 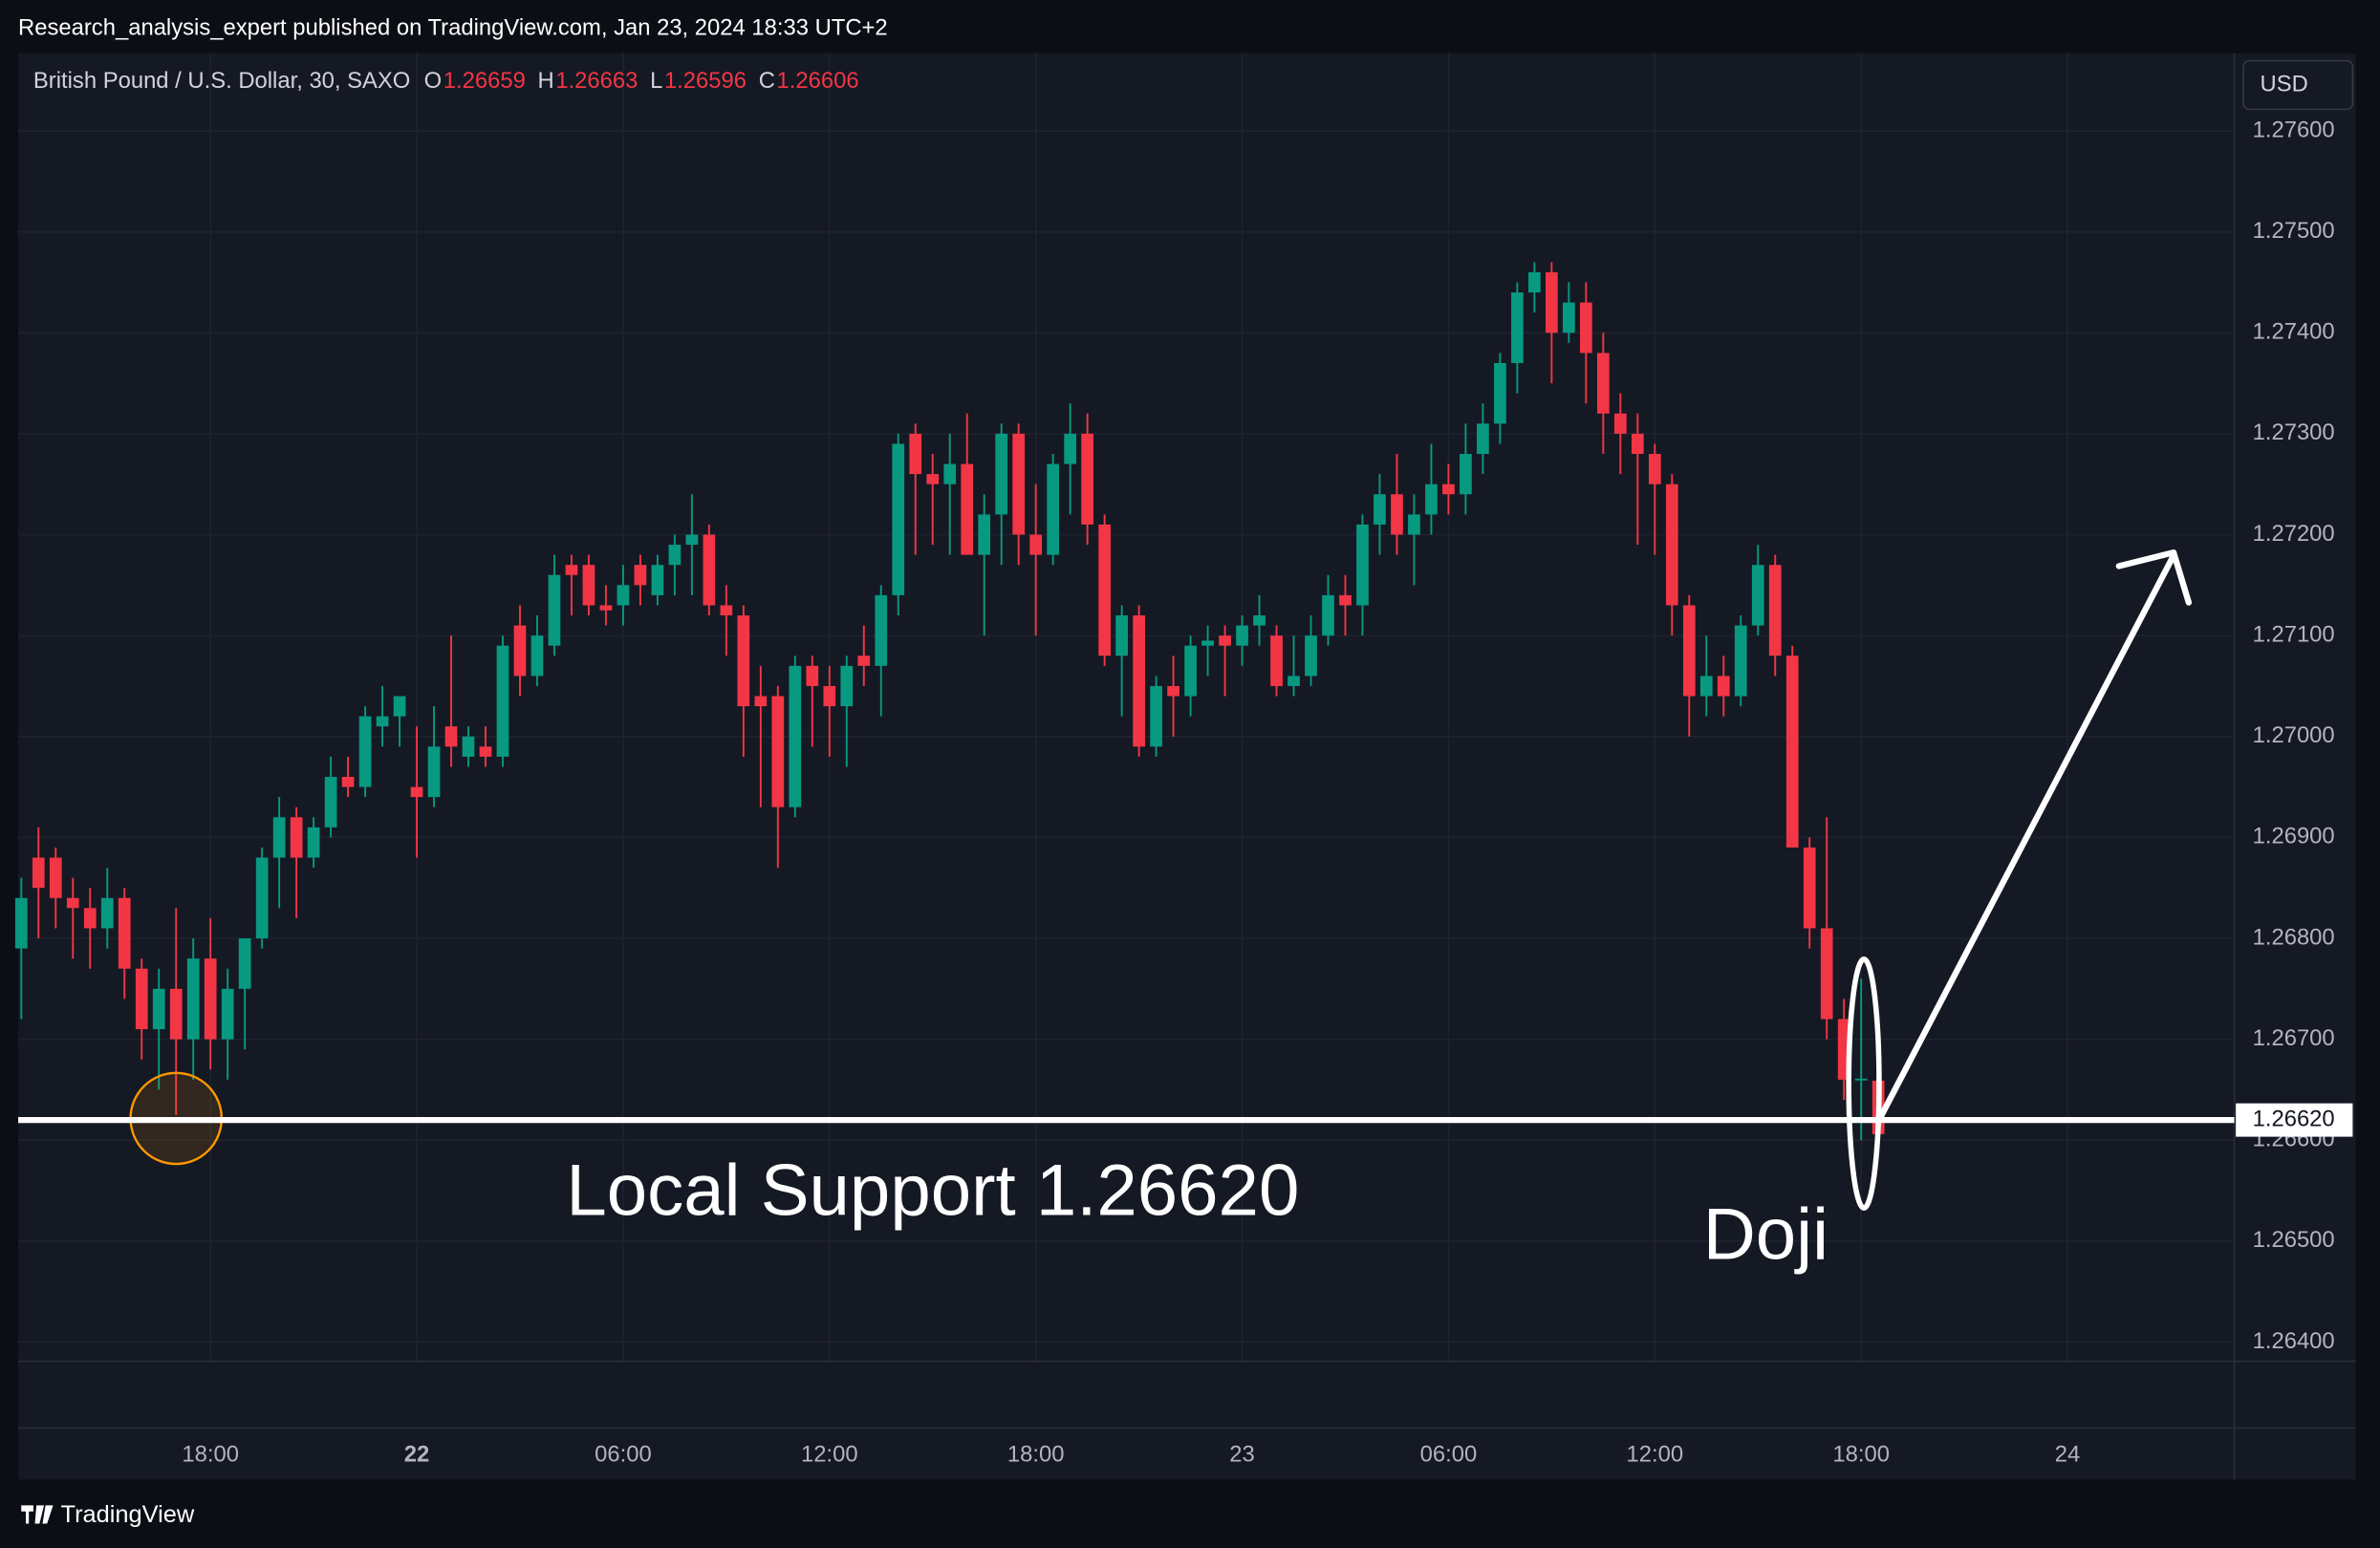 What do you see at coordinates (1242, 1454) in the screenshot?
I see `x-tick-label: 23` at bounding box center [1242, 1454].